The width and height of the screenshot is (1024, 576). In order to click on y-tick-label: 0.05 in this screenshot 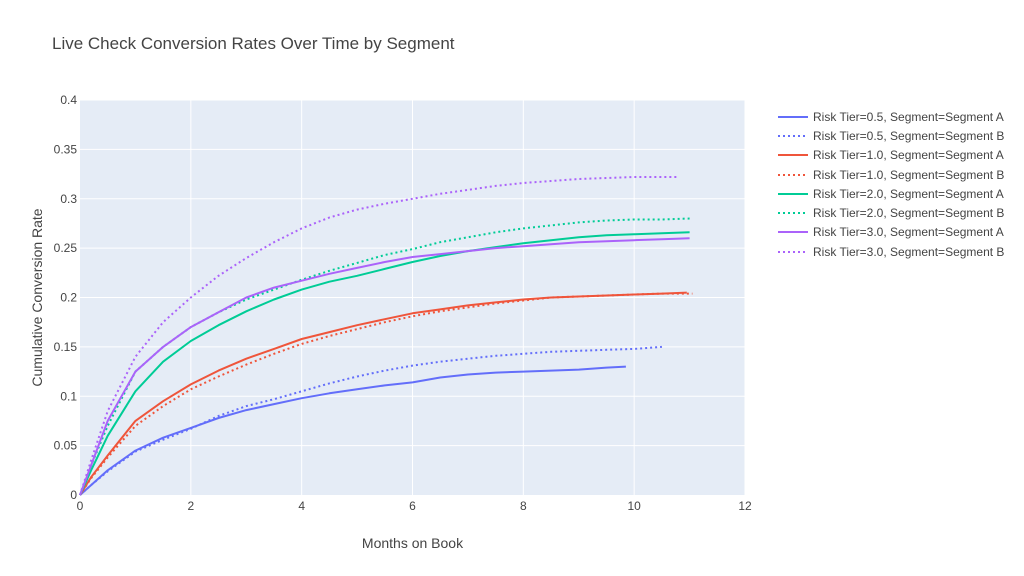, I will do `click(66, 446)`.